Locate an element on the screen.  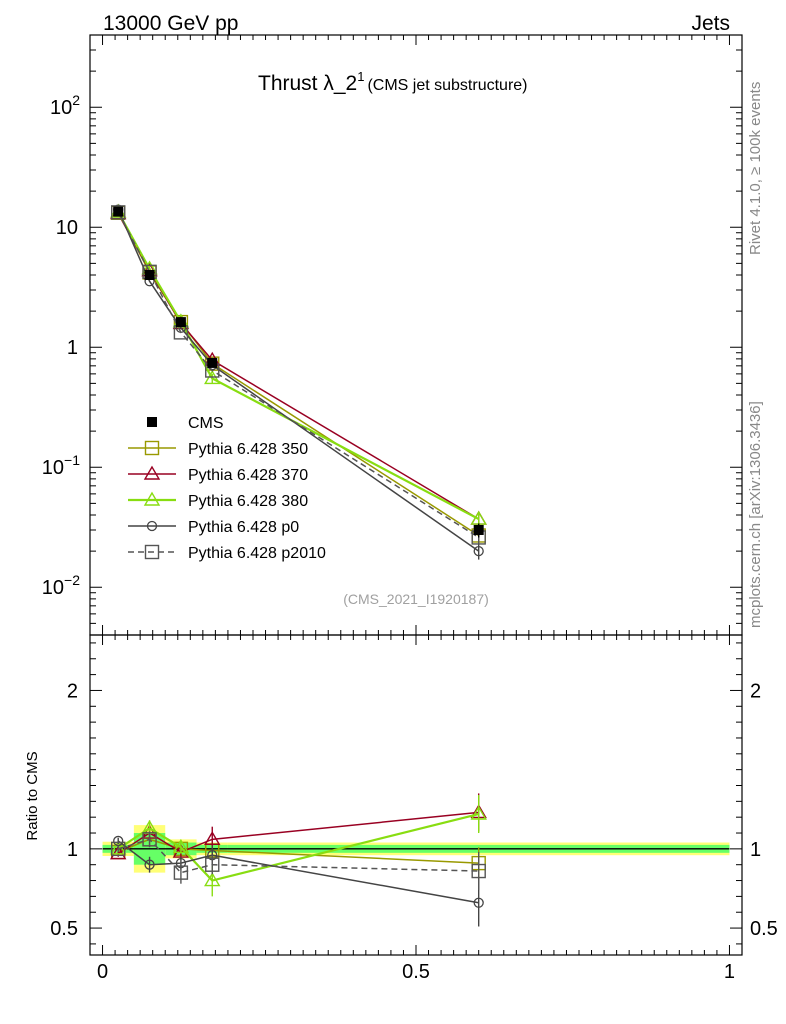
ratio-y-tick-label: 2 is located at coordinates (72, 691).